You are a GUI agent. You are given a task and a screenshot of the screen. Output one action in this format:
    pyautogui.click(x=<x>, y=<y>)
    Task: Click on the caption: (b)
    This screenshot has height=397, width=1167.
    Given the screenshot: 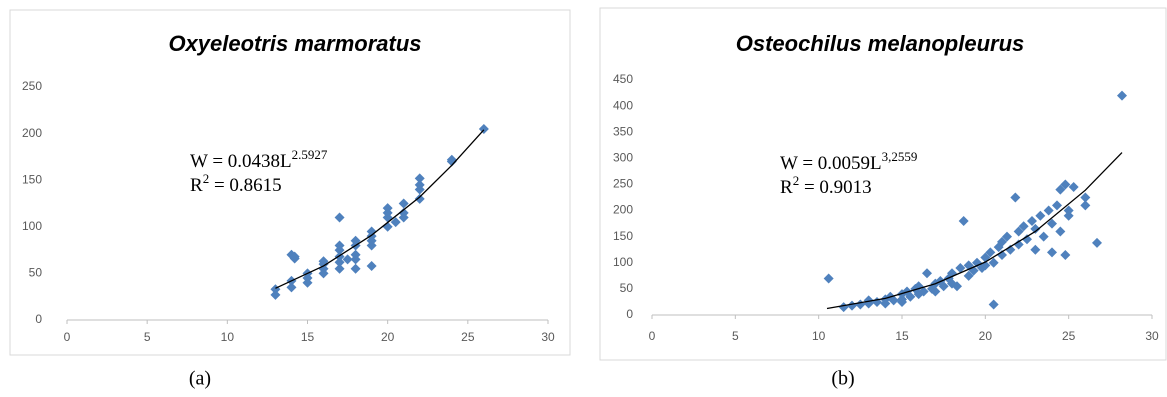 What is the action you would take?
    pyautogui.click(x=842, y=379)
    